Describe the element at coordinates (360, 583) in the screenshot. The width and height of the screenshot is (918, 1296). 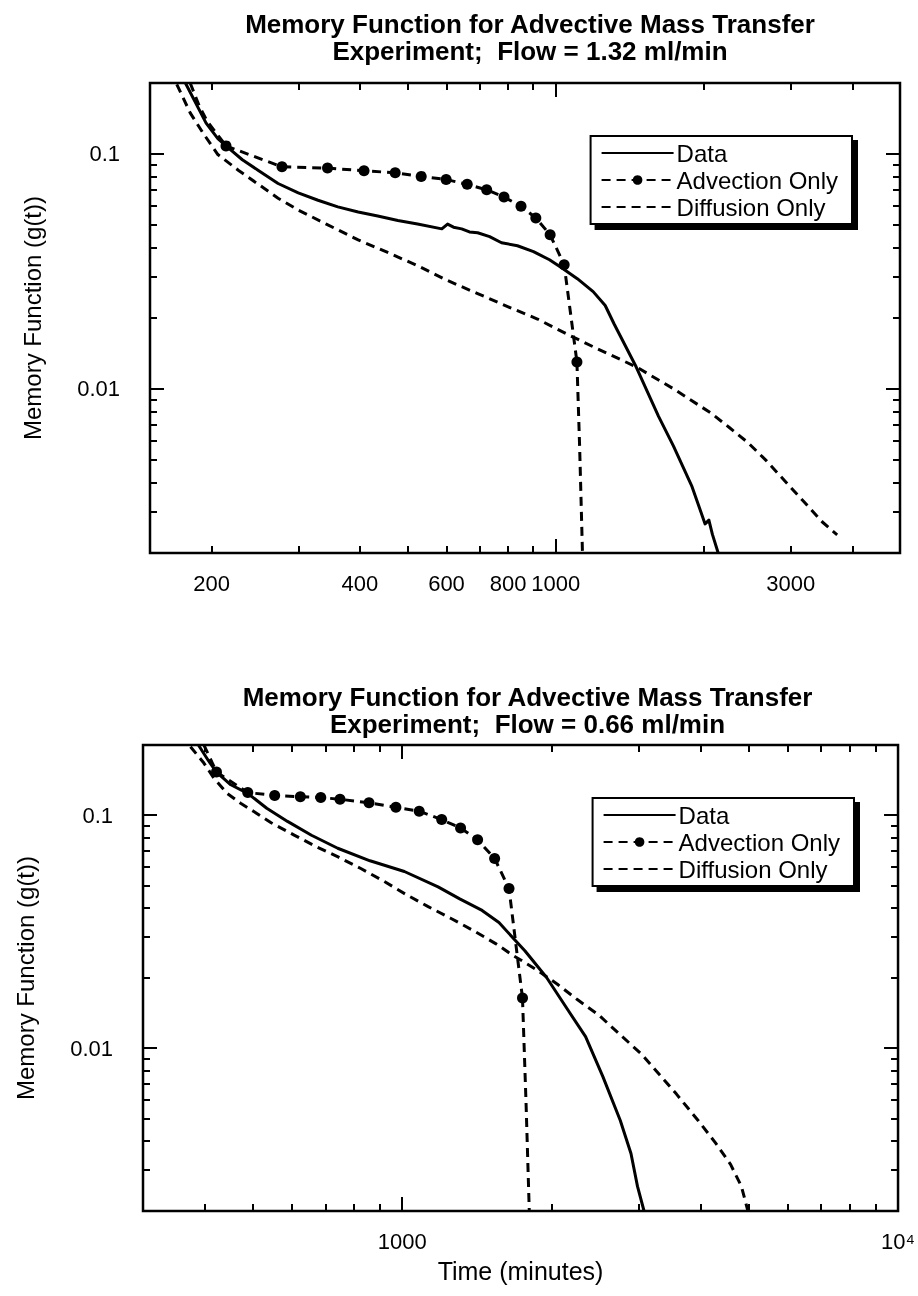
I see `x-tick-label: 400` at that location.